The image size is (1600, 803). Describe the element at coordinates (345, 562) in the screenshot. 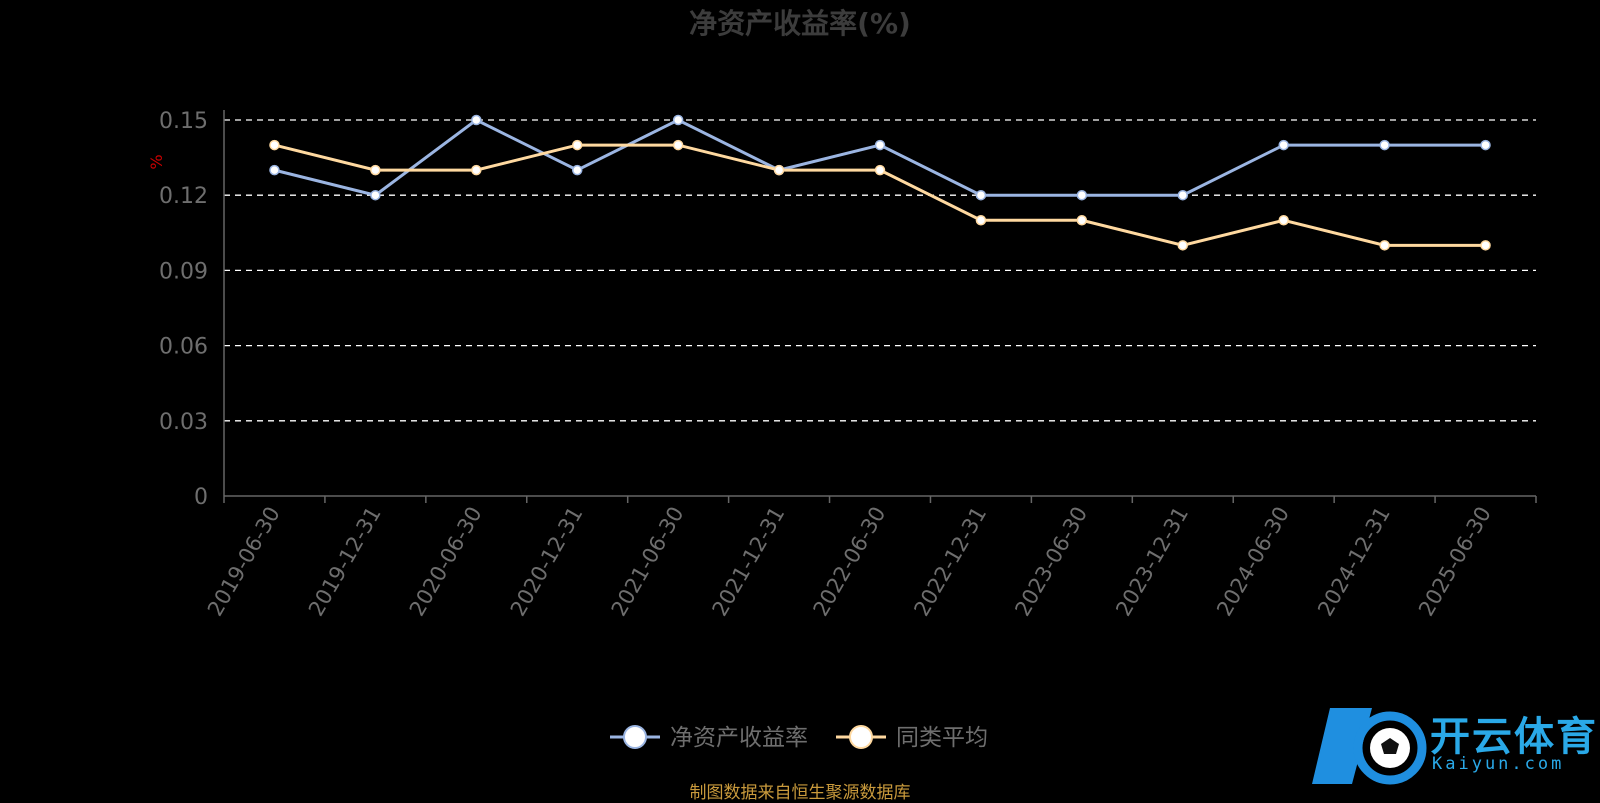

I see `x-tick-label: 2019-12-31` at that location.